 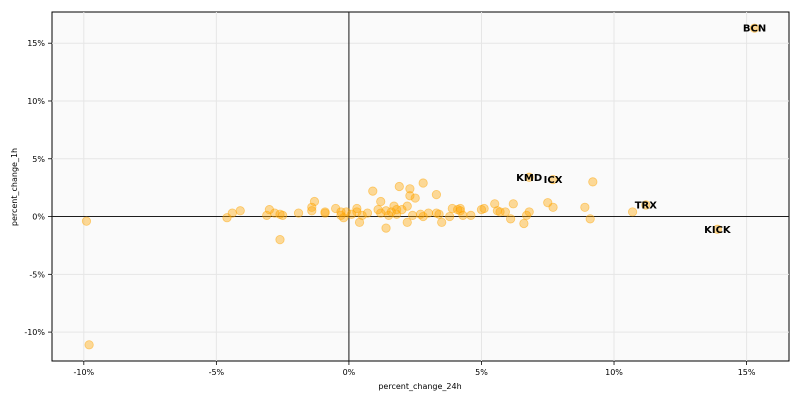 I want to click on point-label: KICK, so click(x=718, y=230).